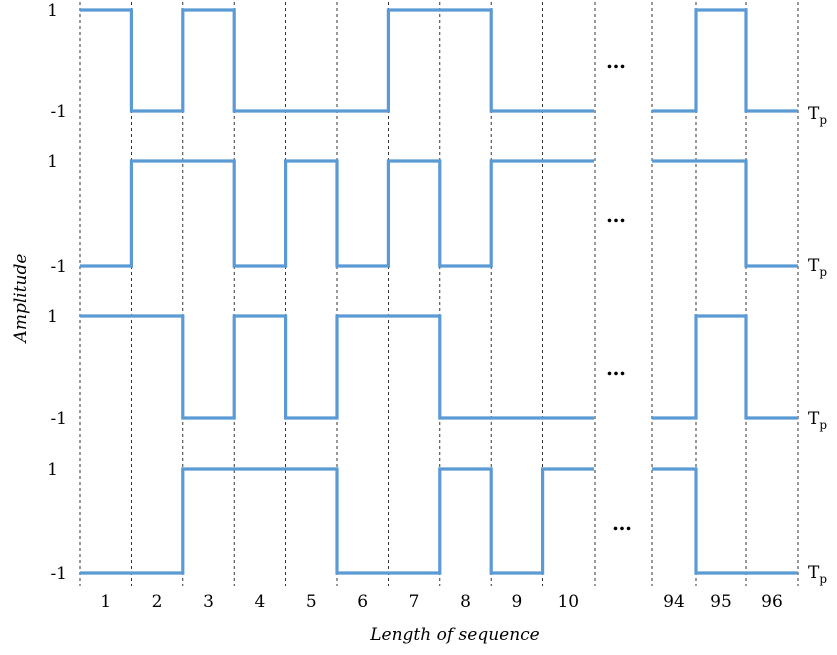 Image resolution: width=837 pixels, height=655 pixels. Describe the element at coordinates (259, 602) in the screenshot. I see `x-tick-label: 4` at that location.